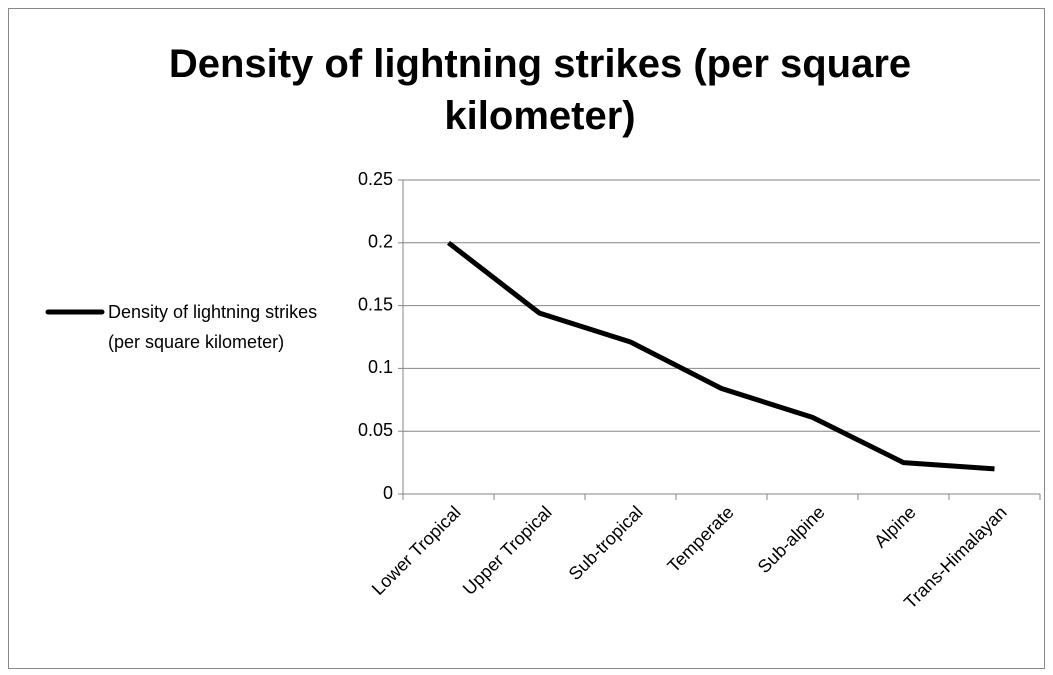 Image resolution: width=1053 pixels, height=675 pixels. Describe the element at coordinates (380, 242) in the screenshot. I see `y-tick-label: 0.2` at that location.